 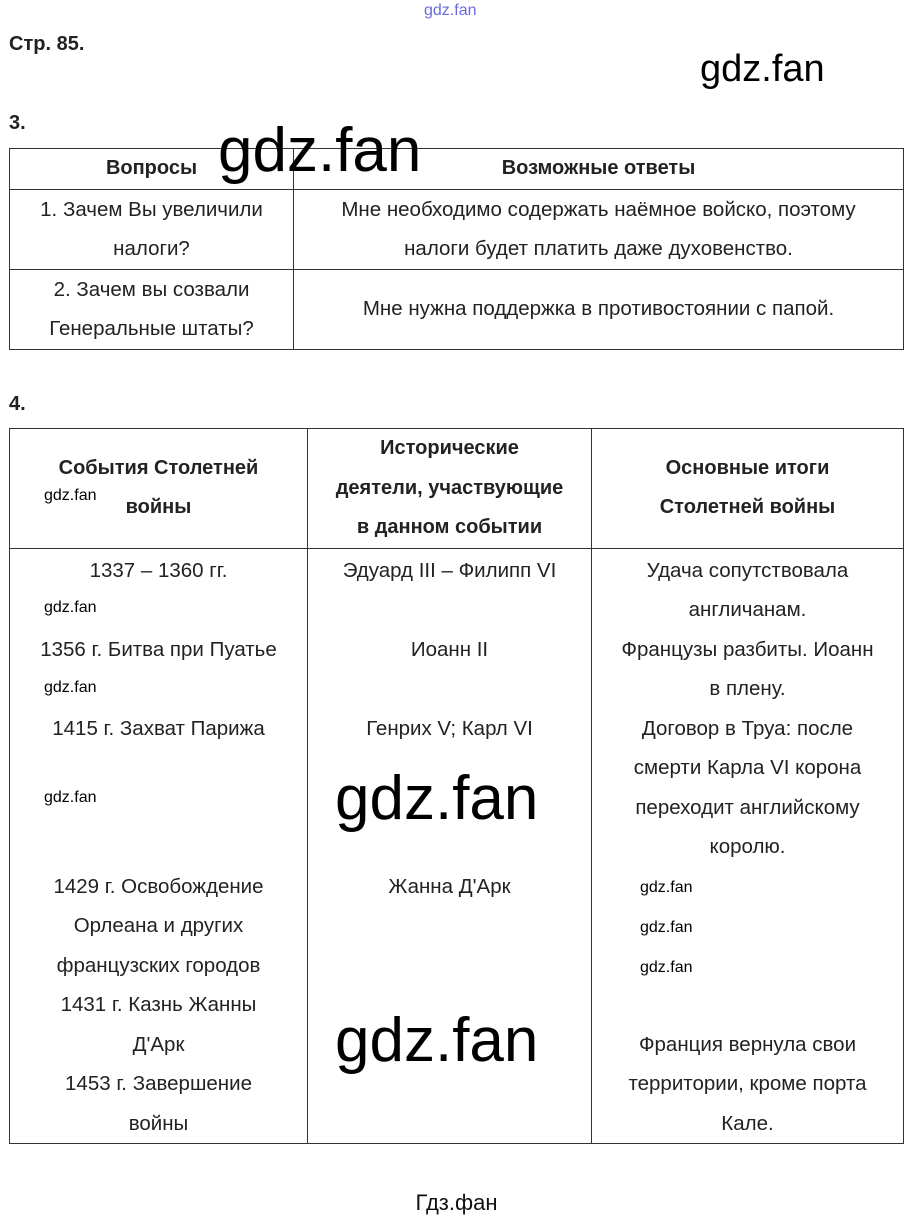 I want to click on cell-line: 1431 г. Казнь Жанны, so click(x=158, y=1004).